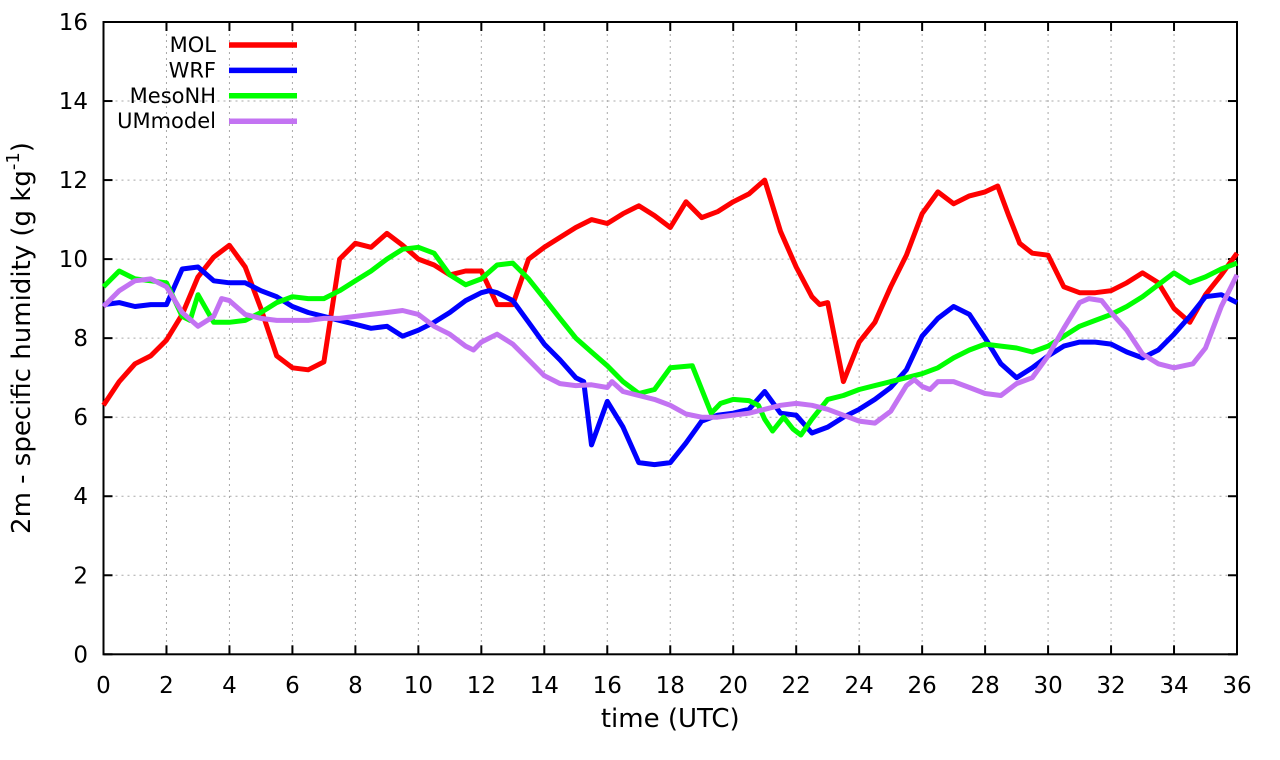 Image resolution: width=1280 pixels, height=760 pixels. I want to click on x-tick-label: 10, so click(418, 686).